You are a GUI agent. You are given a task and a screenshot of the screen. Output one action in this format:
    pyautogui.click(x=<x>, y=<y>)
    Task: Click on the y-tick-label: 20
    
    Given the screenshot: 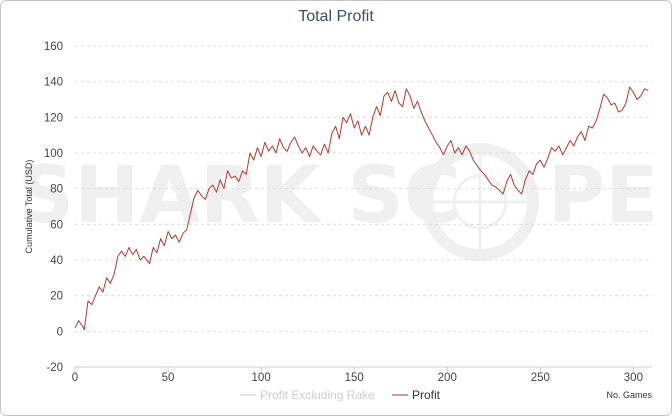 What is the action you would take?
    pyautogui.click(x=56, y=297)
    